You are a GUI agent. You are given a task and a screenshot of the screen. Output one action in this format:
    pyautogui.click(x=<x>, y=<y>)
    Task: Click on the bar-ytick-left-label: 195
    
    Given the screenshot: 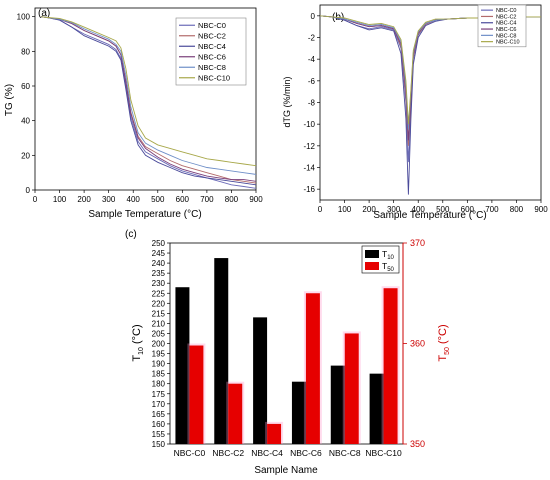 What is the action you would take?
    pyautogui.click(x=159, y=354)
    